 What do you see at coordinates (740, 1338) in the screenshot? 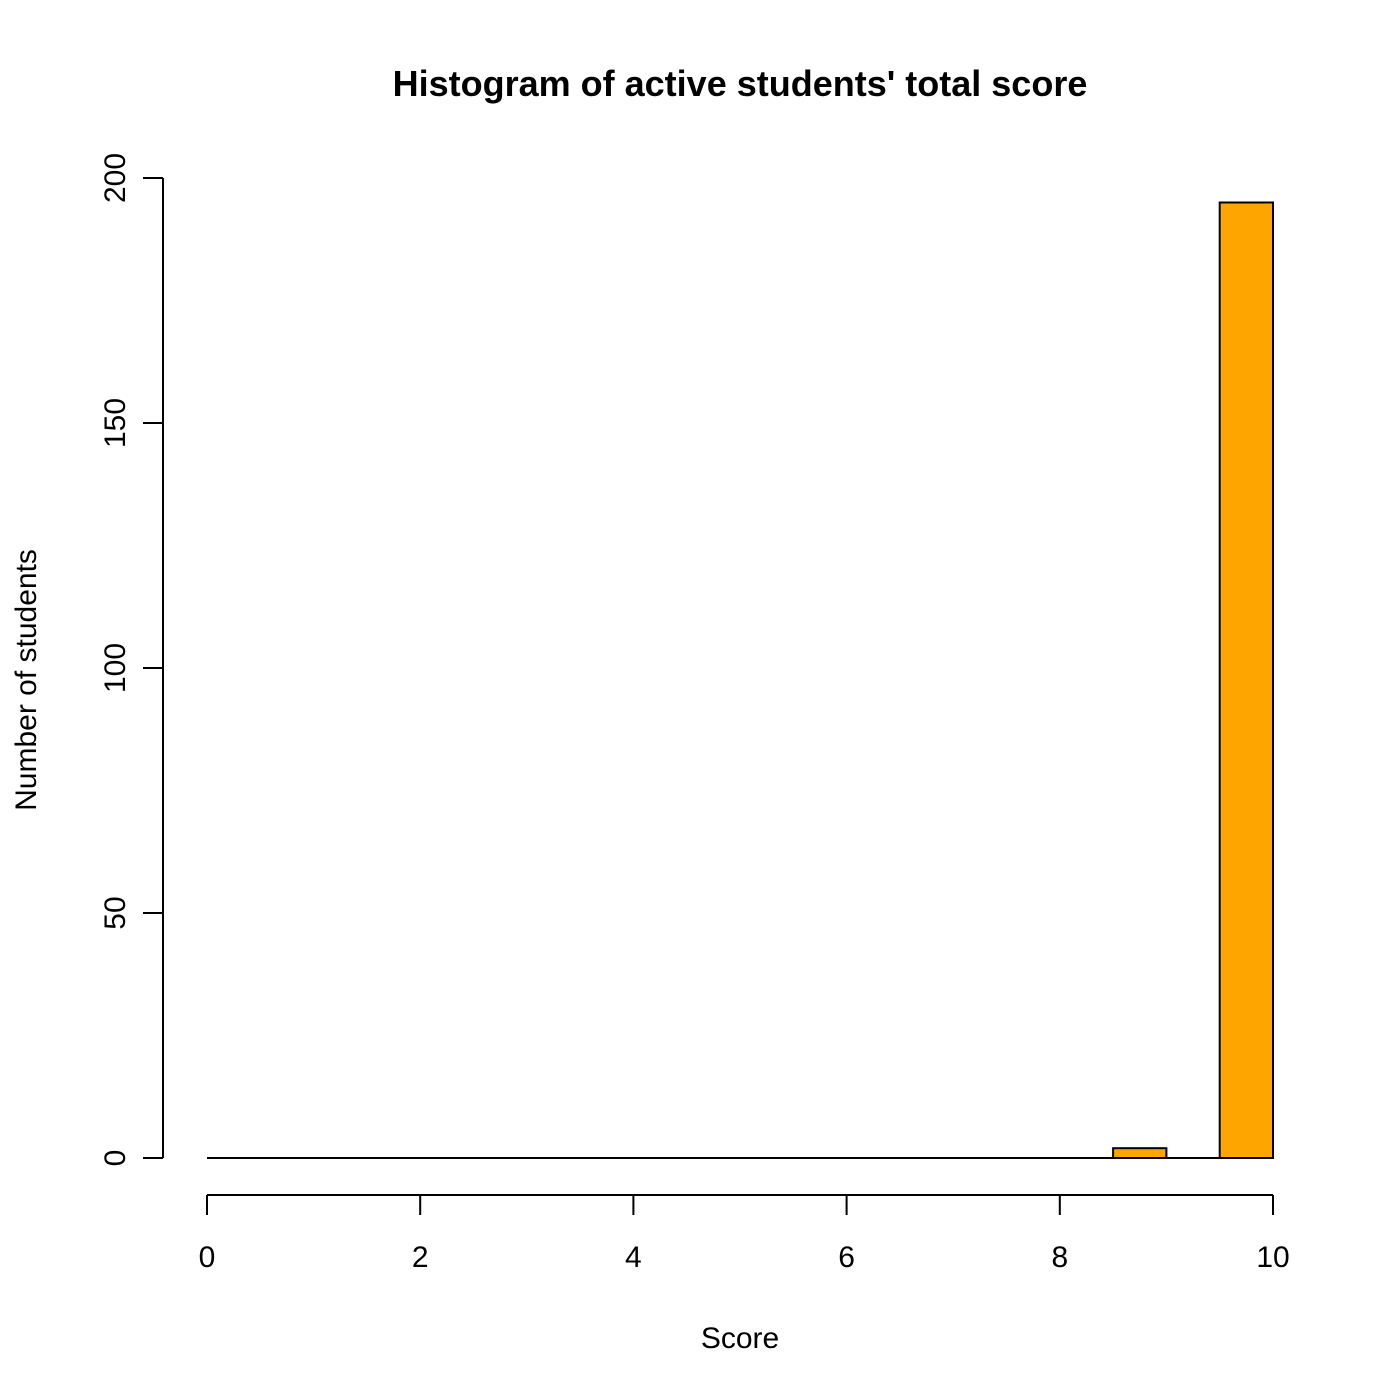
I see `x-axis-label: Score` at bounding box center [740, 1338].